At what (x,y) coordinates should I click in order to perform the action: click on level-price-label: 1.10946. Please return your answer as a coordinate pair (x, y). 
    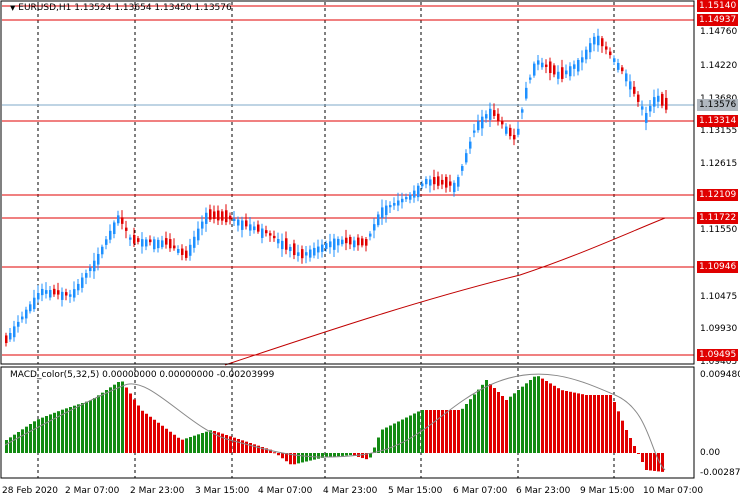
    Looking at the image, I should click on (718, 267).